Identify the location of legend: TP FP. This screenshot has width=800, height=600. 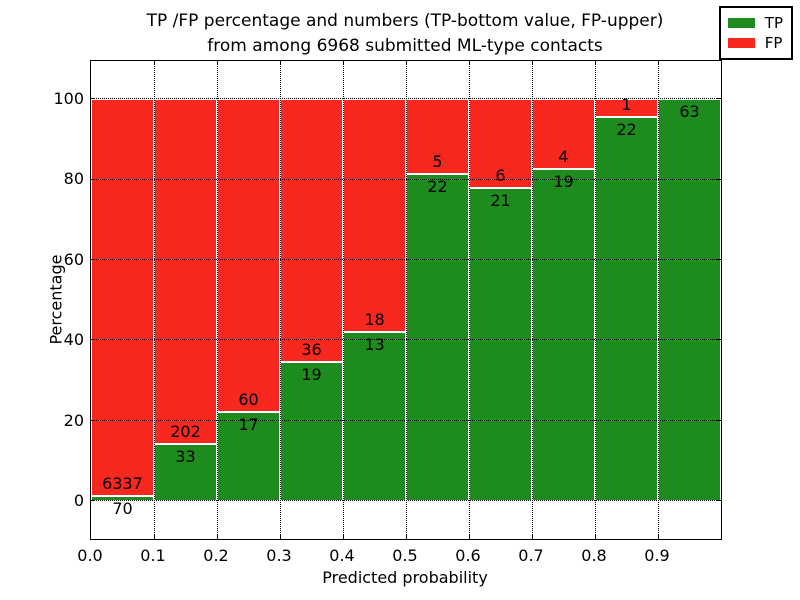
(755, 33).